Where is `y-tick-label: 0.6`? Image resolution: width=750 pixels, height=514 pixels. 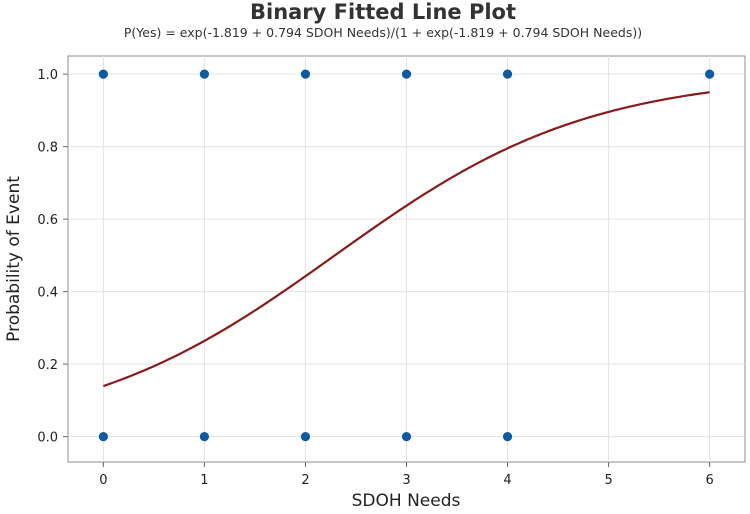 y-tick-label: 0.6 is located at coordinates (47, 220).